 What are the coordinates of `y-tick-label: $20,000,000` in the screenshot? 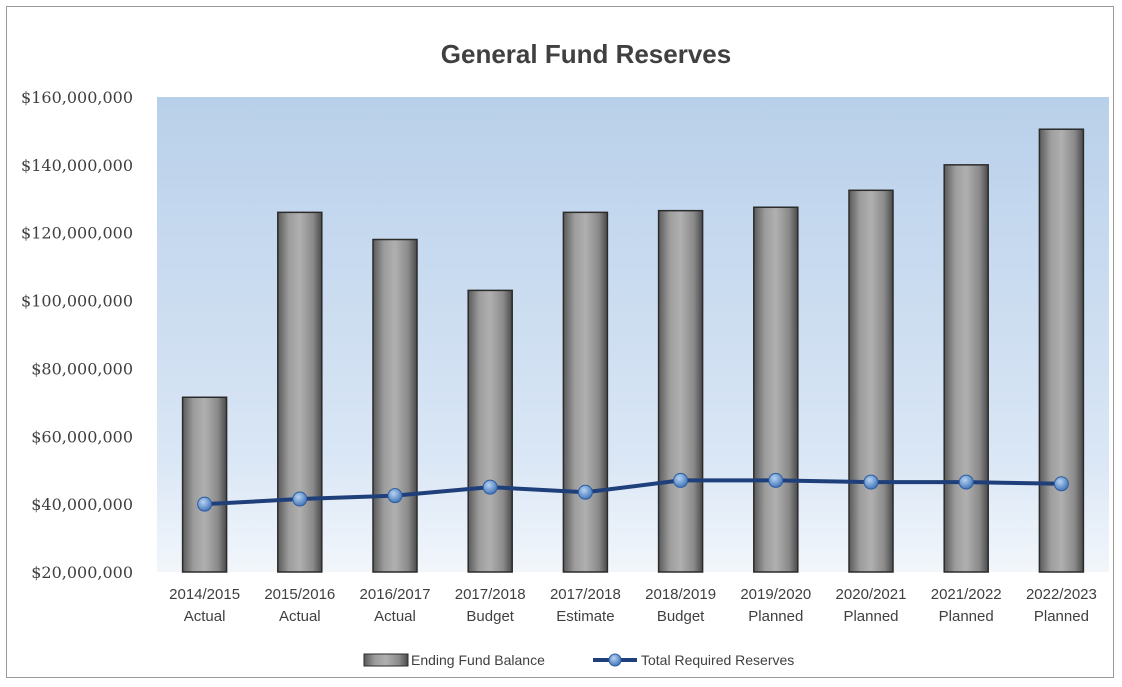 It's located at (82, 572).